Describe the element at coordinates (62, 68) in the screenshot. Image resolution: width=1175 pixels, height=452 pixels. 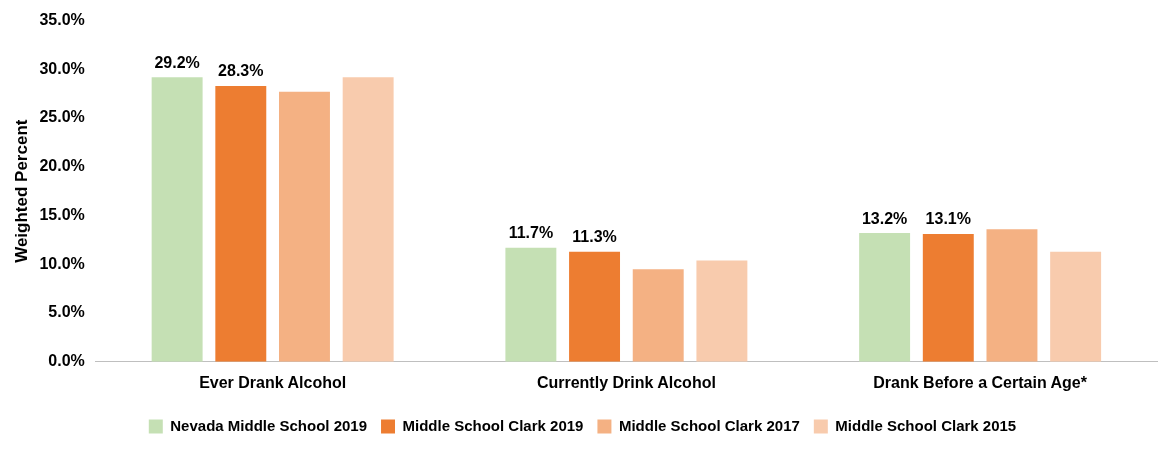
I see `y-tick-label: 30.0%` at that location.